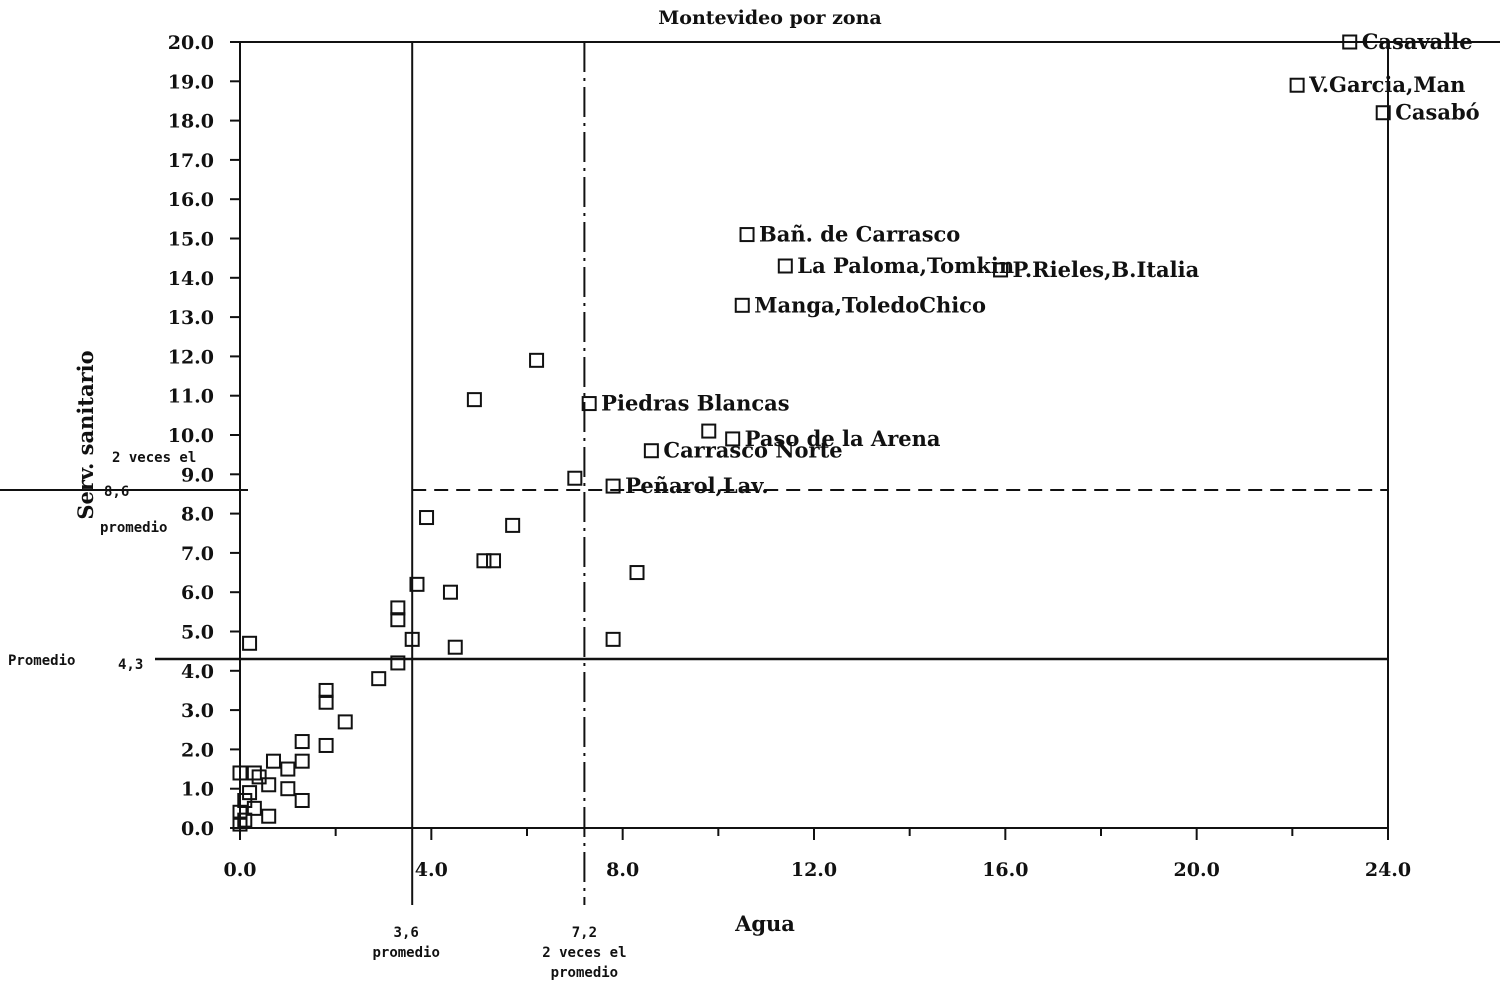 This screenshot has width=1503, height=990. Describe the element at coordinates (197, 790) in the screenshot. I see `y-tick-label: 1.0` at that location.